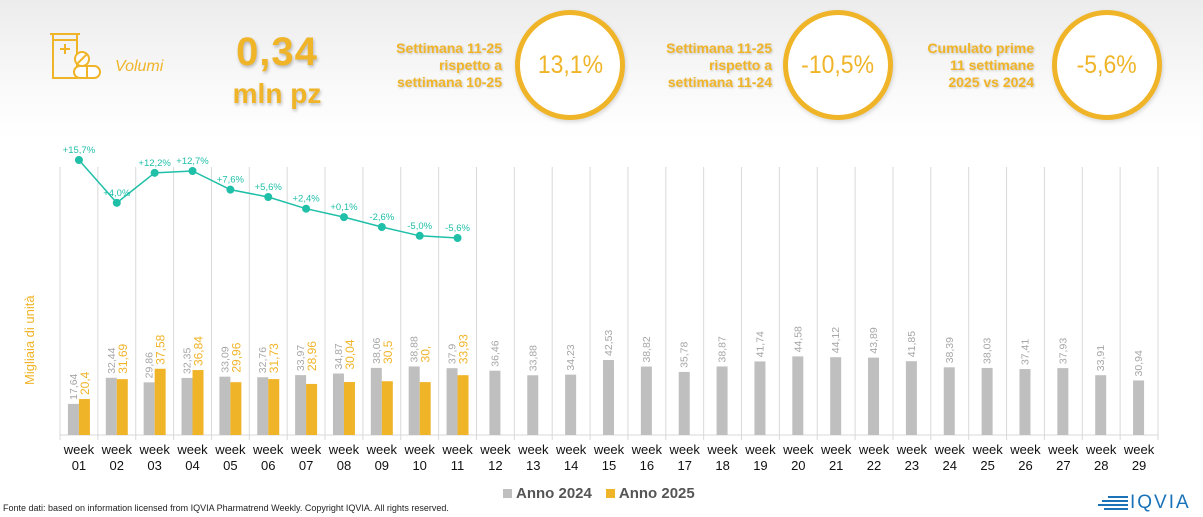 Image resolution: width=1203 pixels, height=517 pixels. Describe the element at coordinates (161, 349) in the screenshot. I see `data-label-2025: 37,58` at that location.